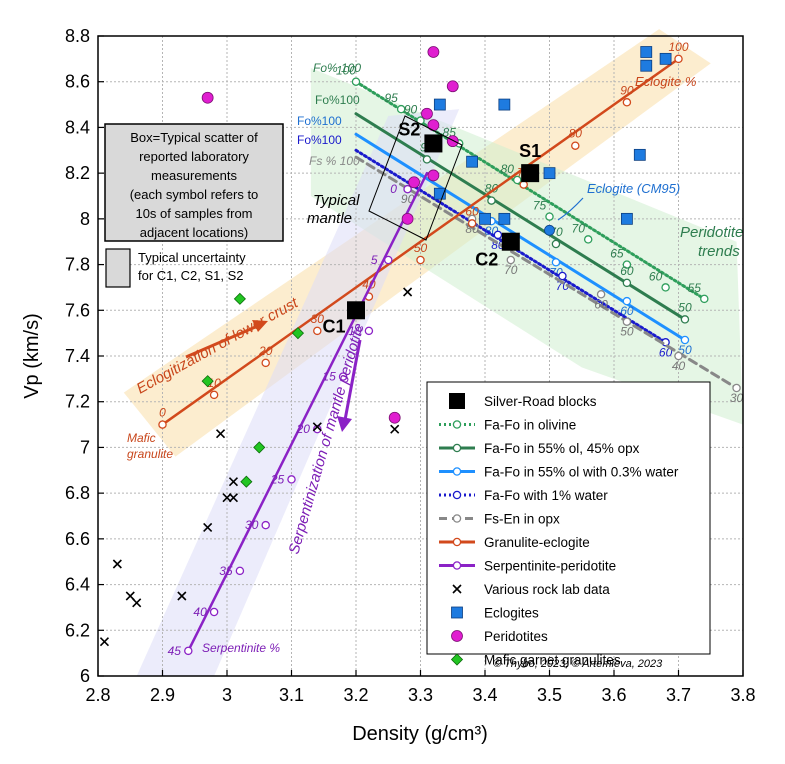 The width and height of the screenshot is (785, 764). What do you see at coordinates (581, 472) in the screenshot?
I see `legend-entry-label: Fa-Fo in 55% ol with 0.3% water` at bounding box center [581, 472].